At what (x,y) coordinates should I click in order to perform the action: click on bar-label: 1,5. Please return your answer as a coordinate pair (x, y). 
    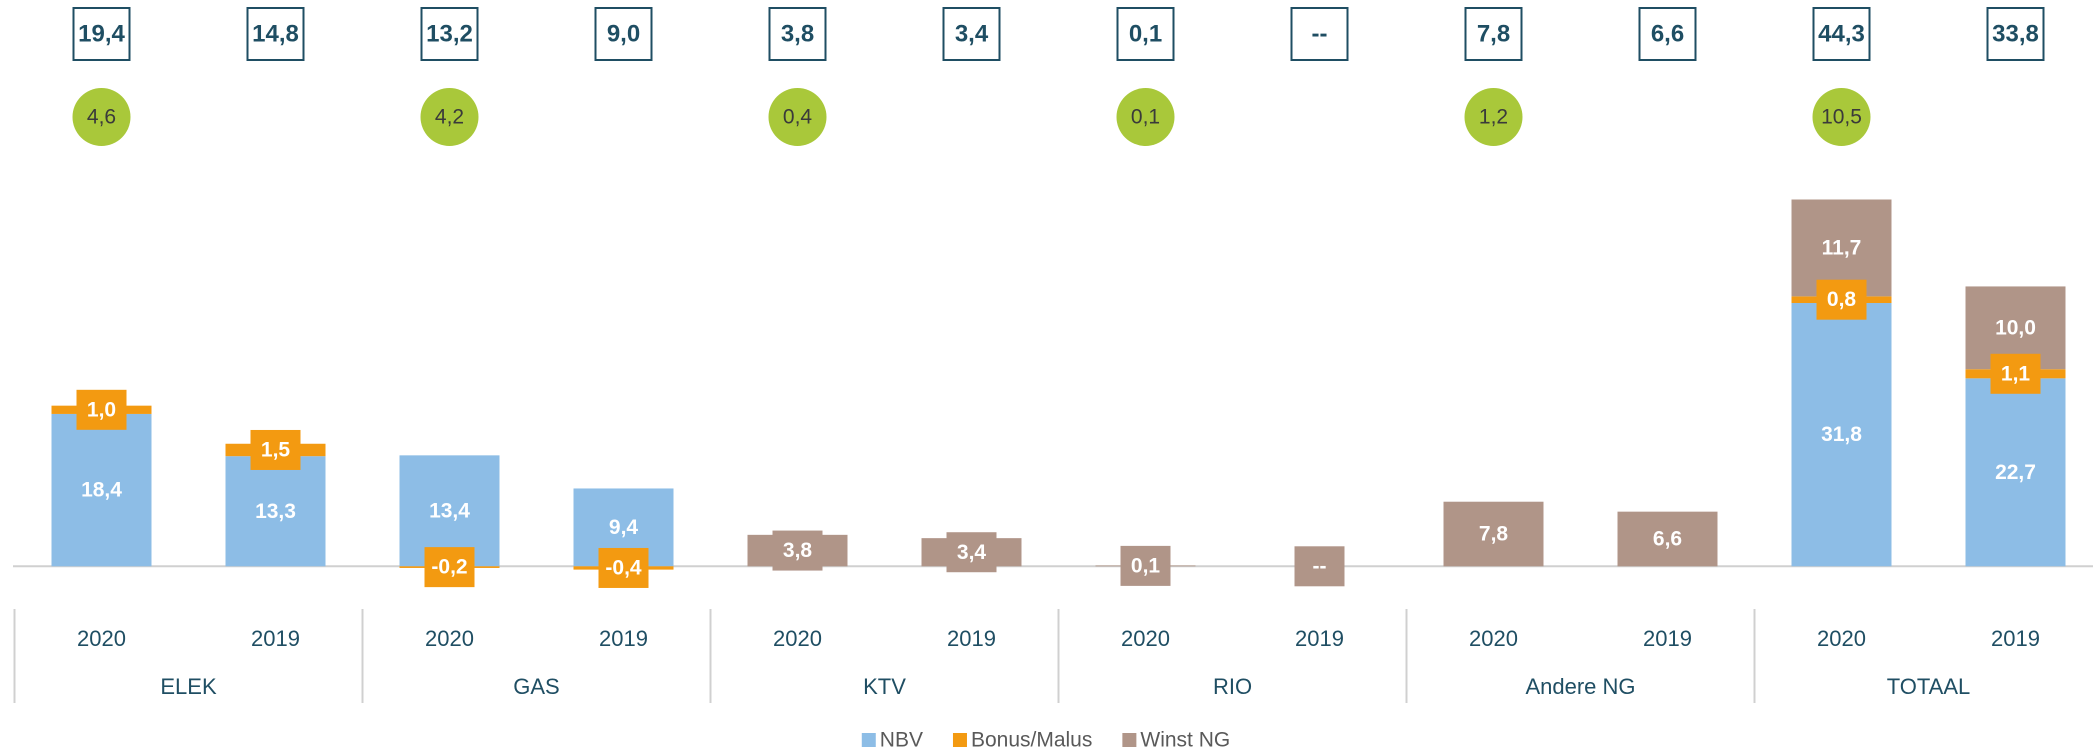
    Looking at the image, I should click on (276, 450).